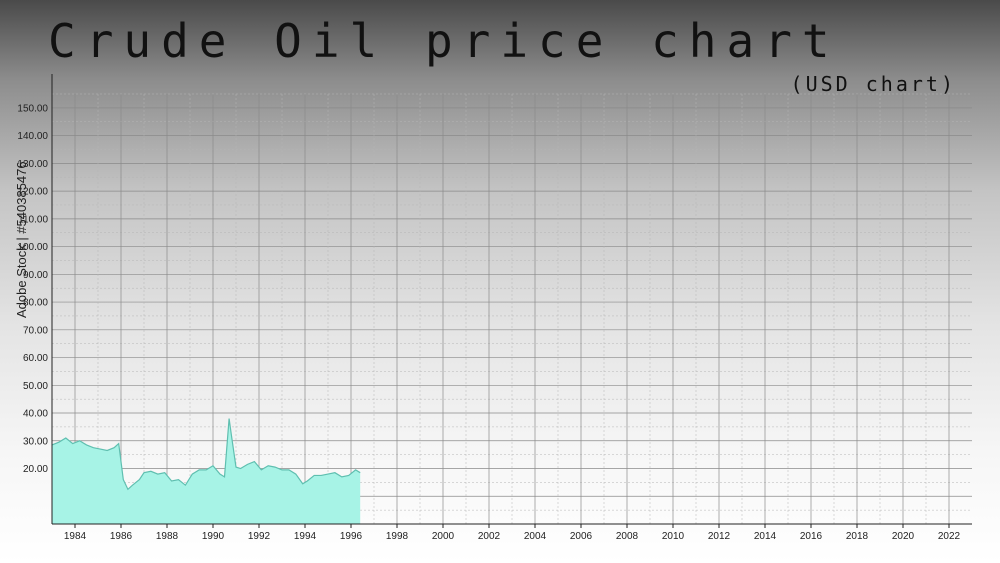 The height and width of the screenshot is (563, 1000). I want to click on y-tick-label: 80.00, so click(35, 303).